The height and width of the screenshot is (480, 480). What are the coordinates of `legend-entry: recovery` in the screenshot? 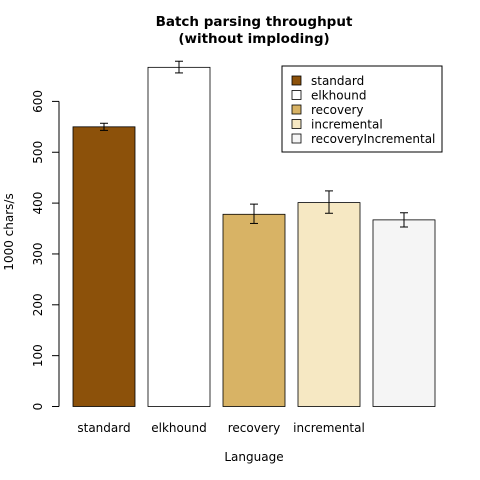 It's located at (337, 110).